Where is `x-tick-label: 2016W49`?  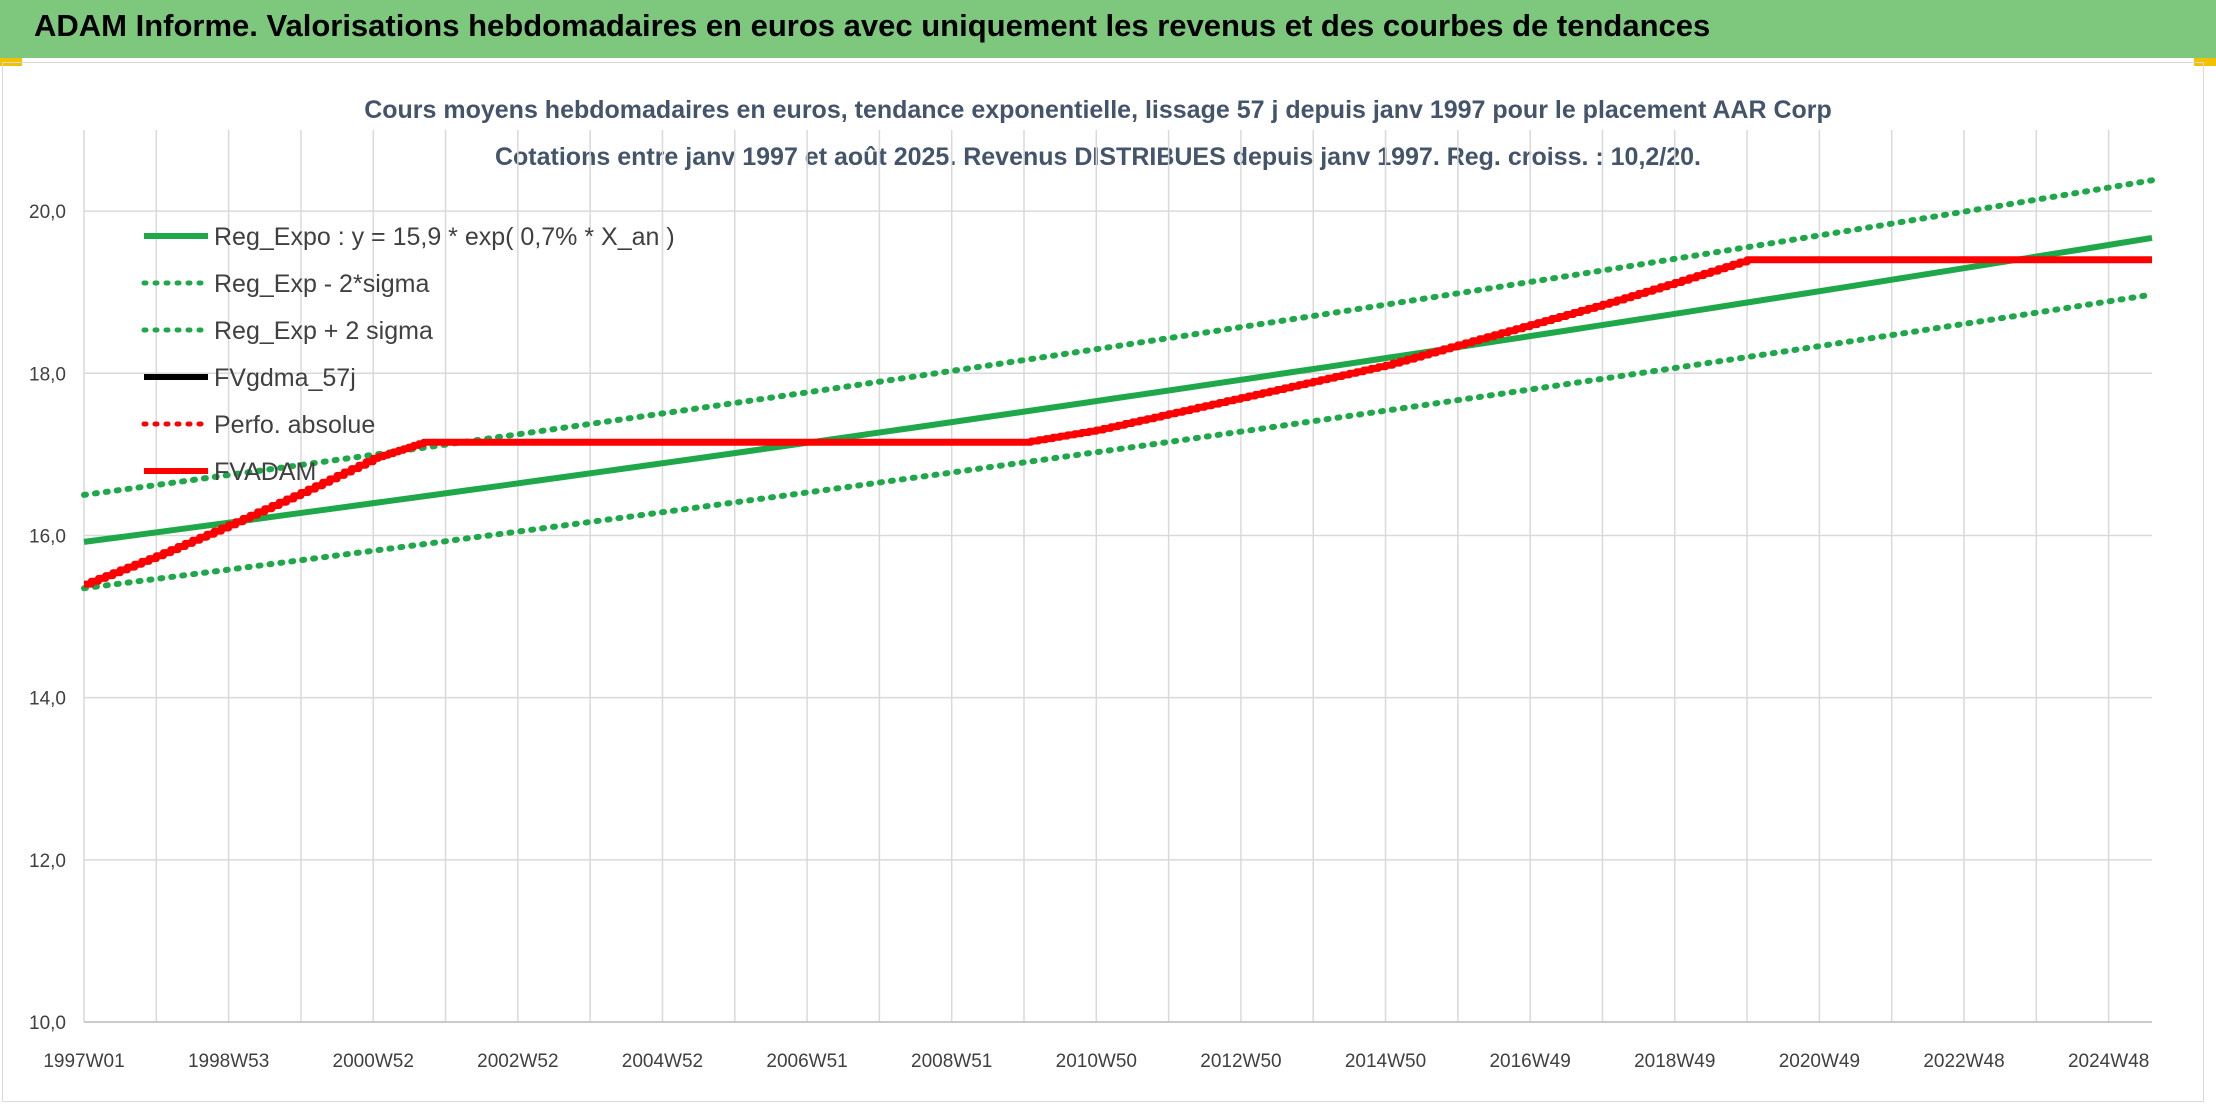 x-tick-label: 2016W49 is located at coordinates (1529, 1061).